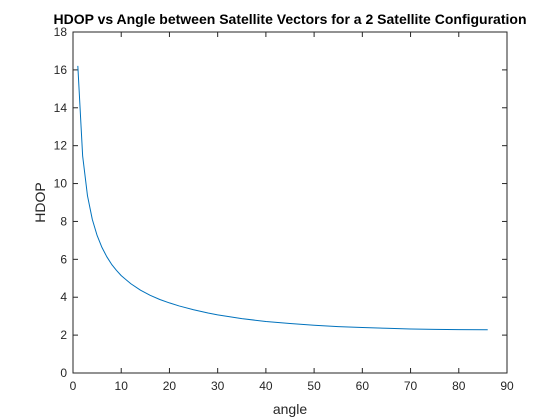 This screenshot has height=420, width=560. What do you see at coordinates (63, 297) in the screenshot?
I see `y-tick-label: 4` at bounding box center [63, 297].